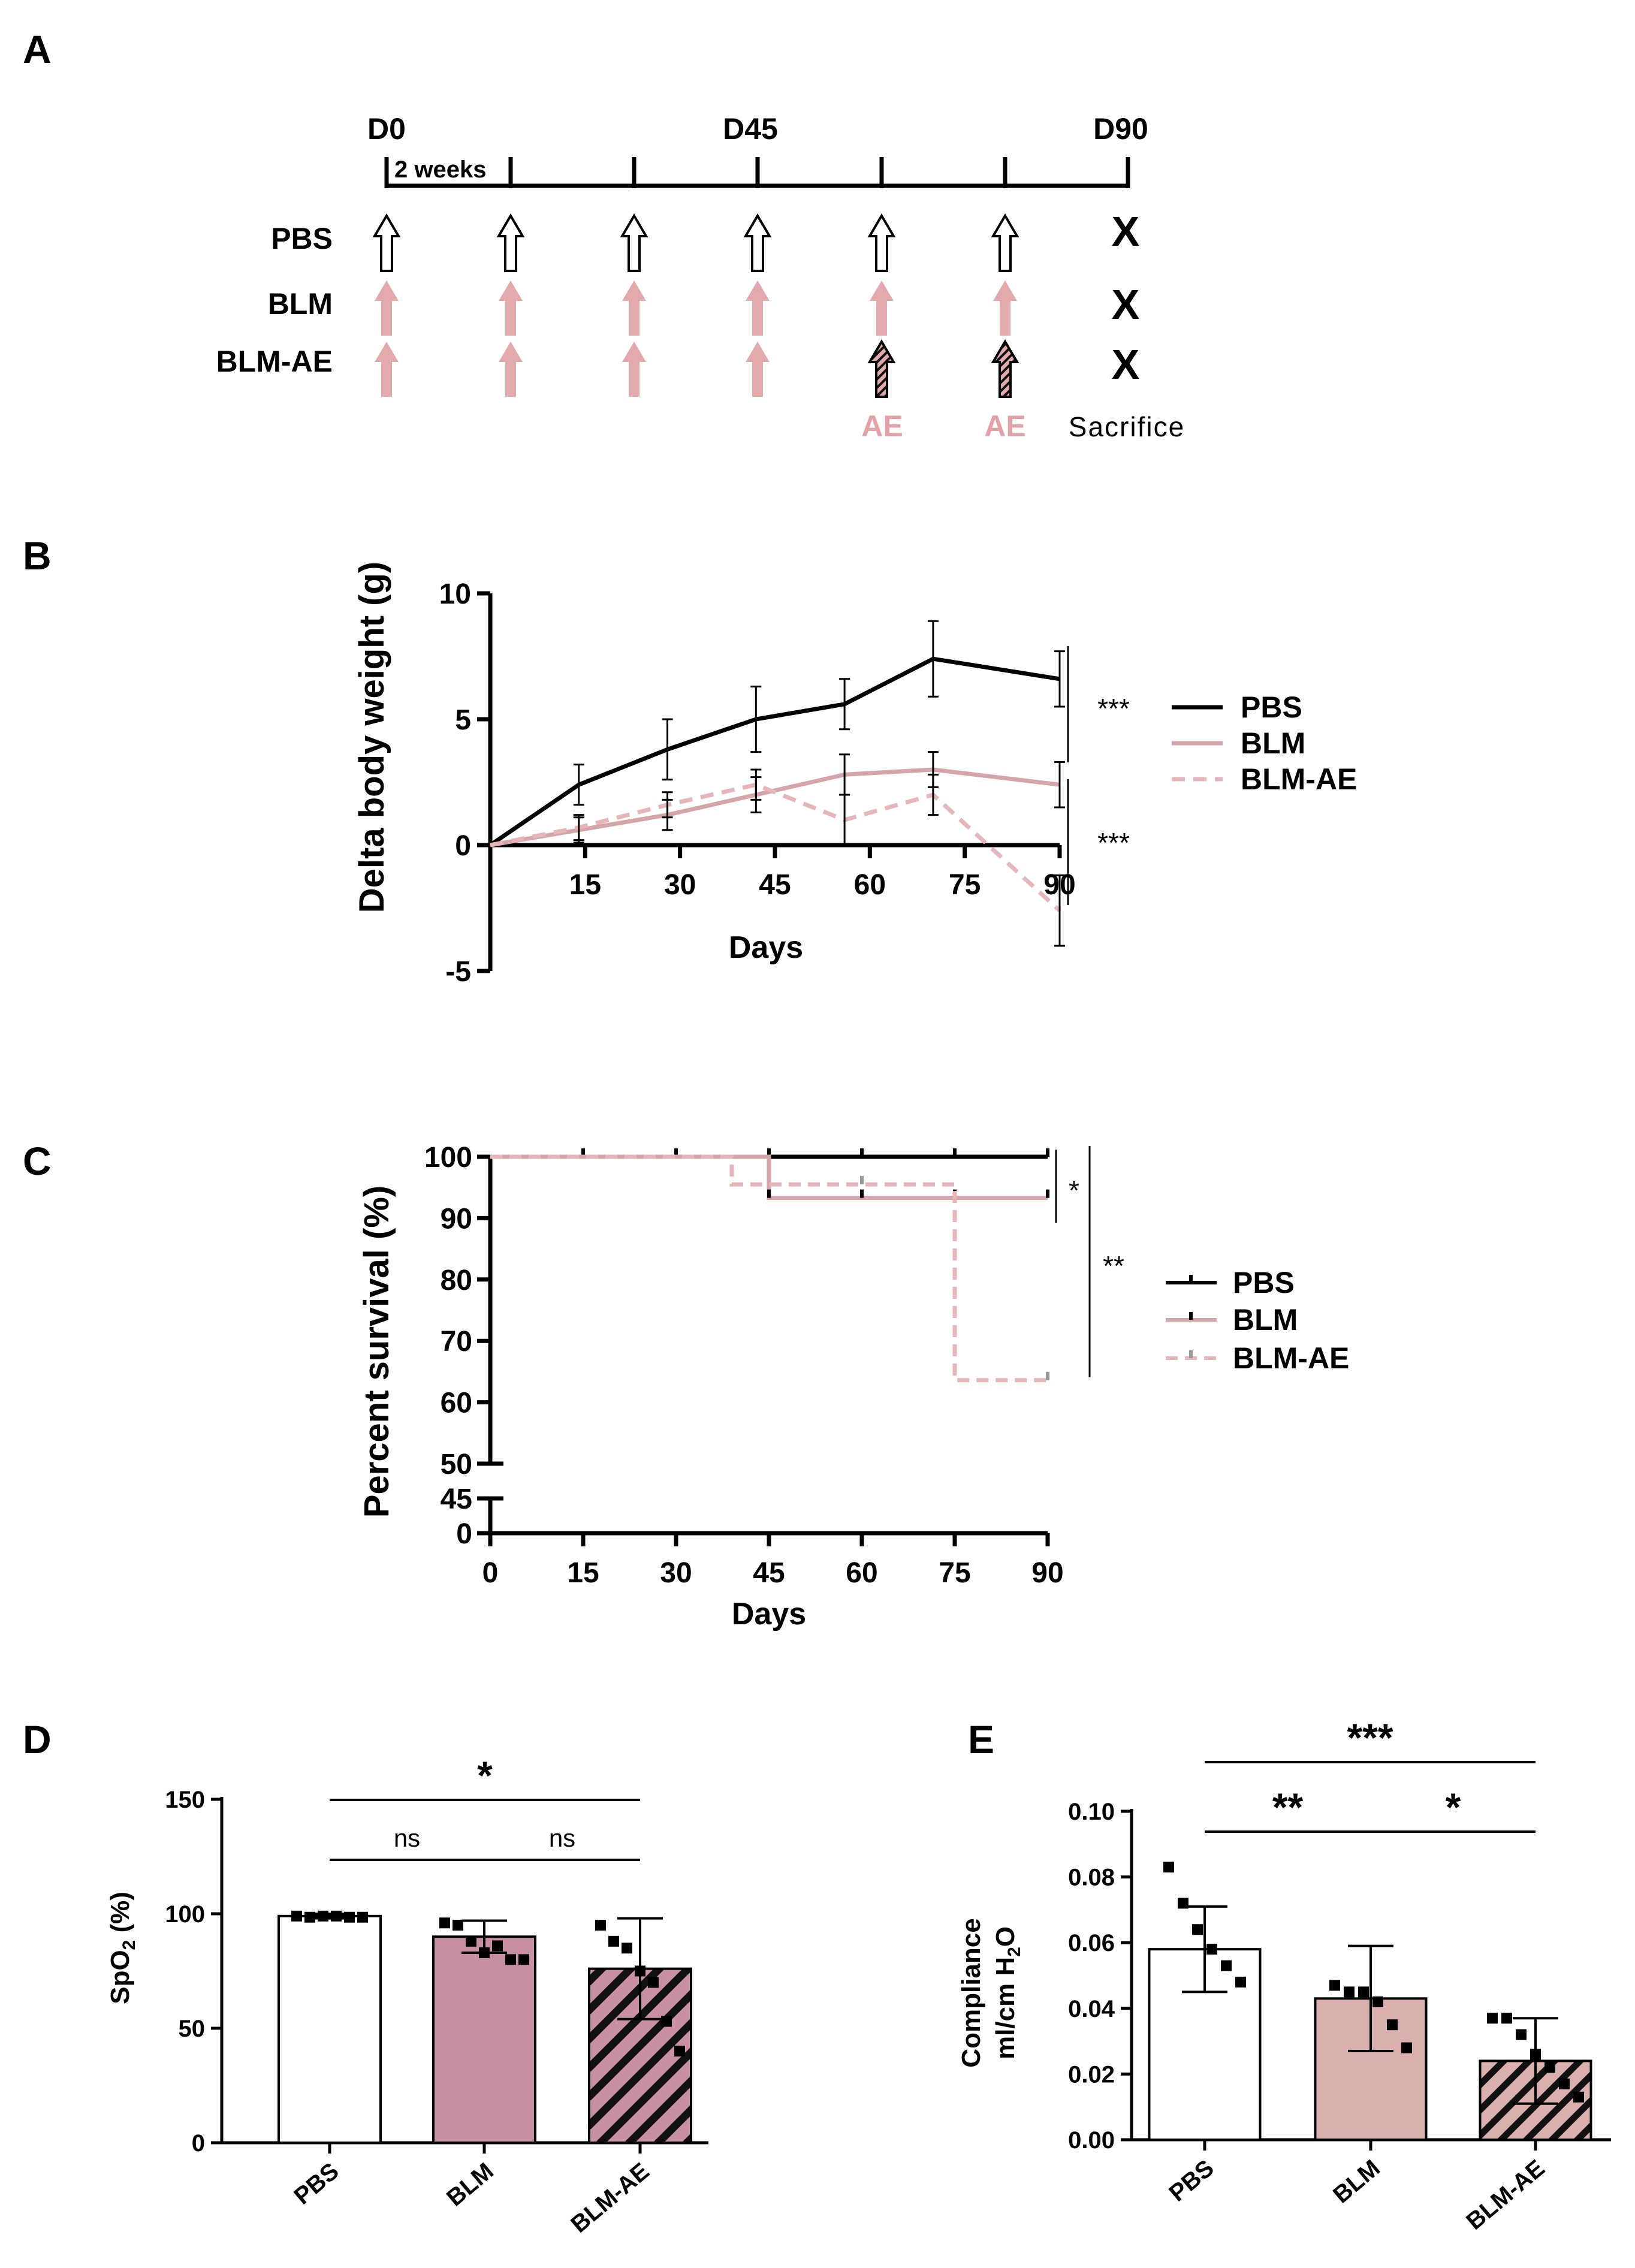 The width and height of the screenshot is (1635, 2268). Describe the element at coordinates (1113, 1265) in the screenshot. I see `chart-c-sig-2: **` at that location.